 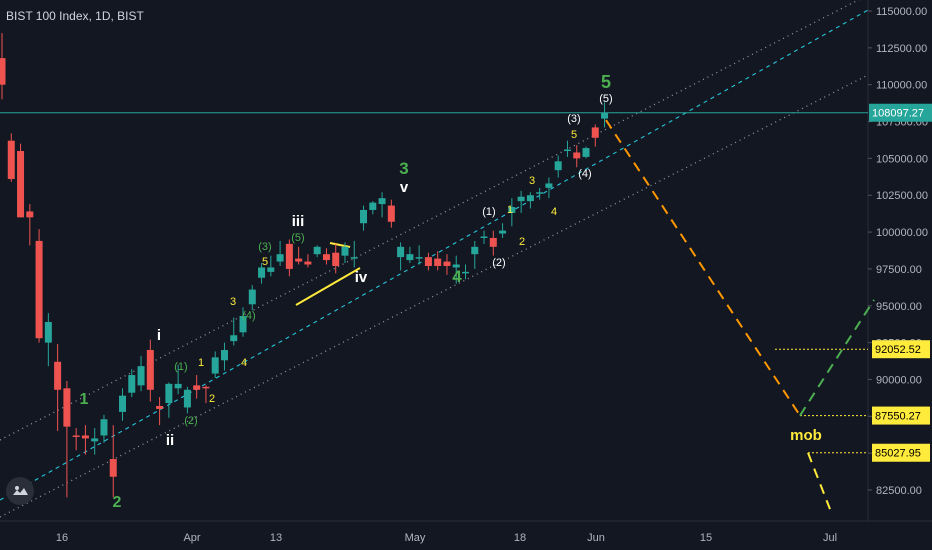 What do you see at coordinates (899, 380) in the screenshot?
I see `price-tick-label: 90000.00` at bounding box center [899, 380].